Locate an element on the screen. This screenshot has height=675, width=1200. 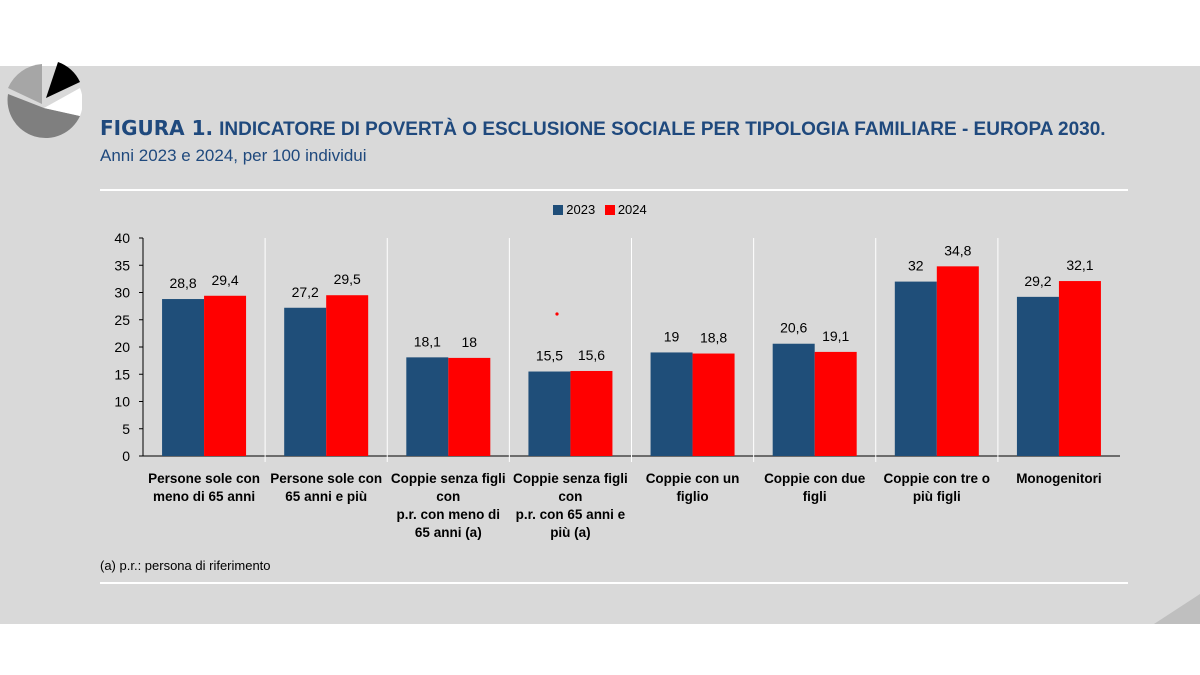
data-label-2023: 29,2 is located at coordinates (1037, 281).